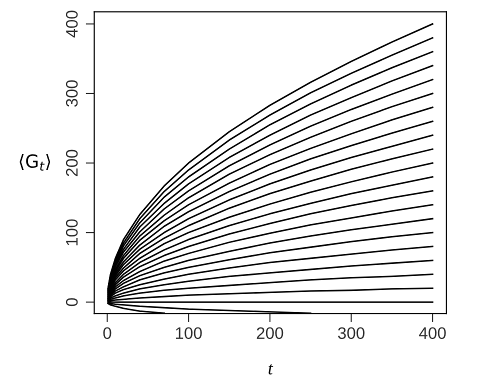 The image size is (496, 392). Describe the element at coordinates (72, 163) in the screenshot. I see `y-tick-label: 200` at that location.